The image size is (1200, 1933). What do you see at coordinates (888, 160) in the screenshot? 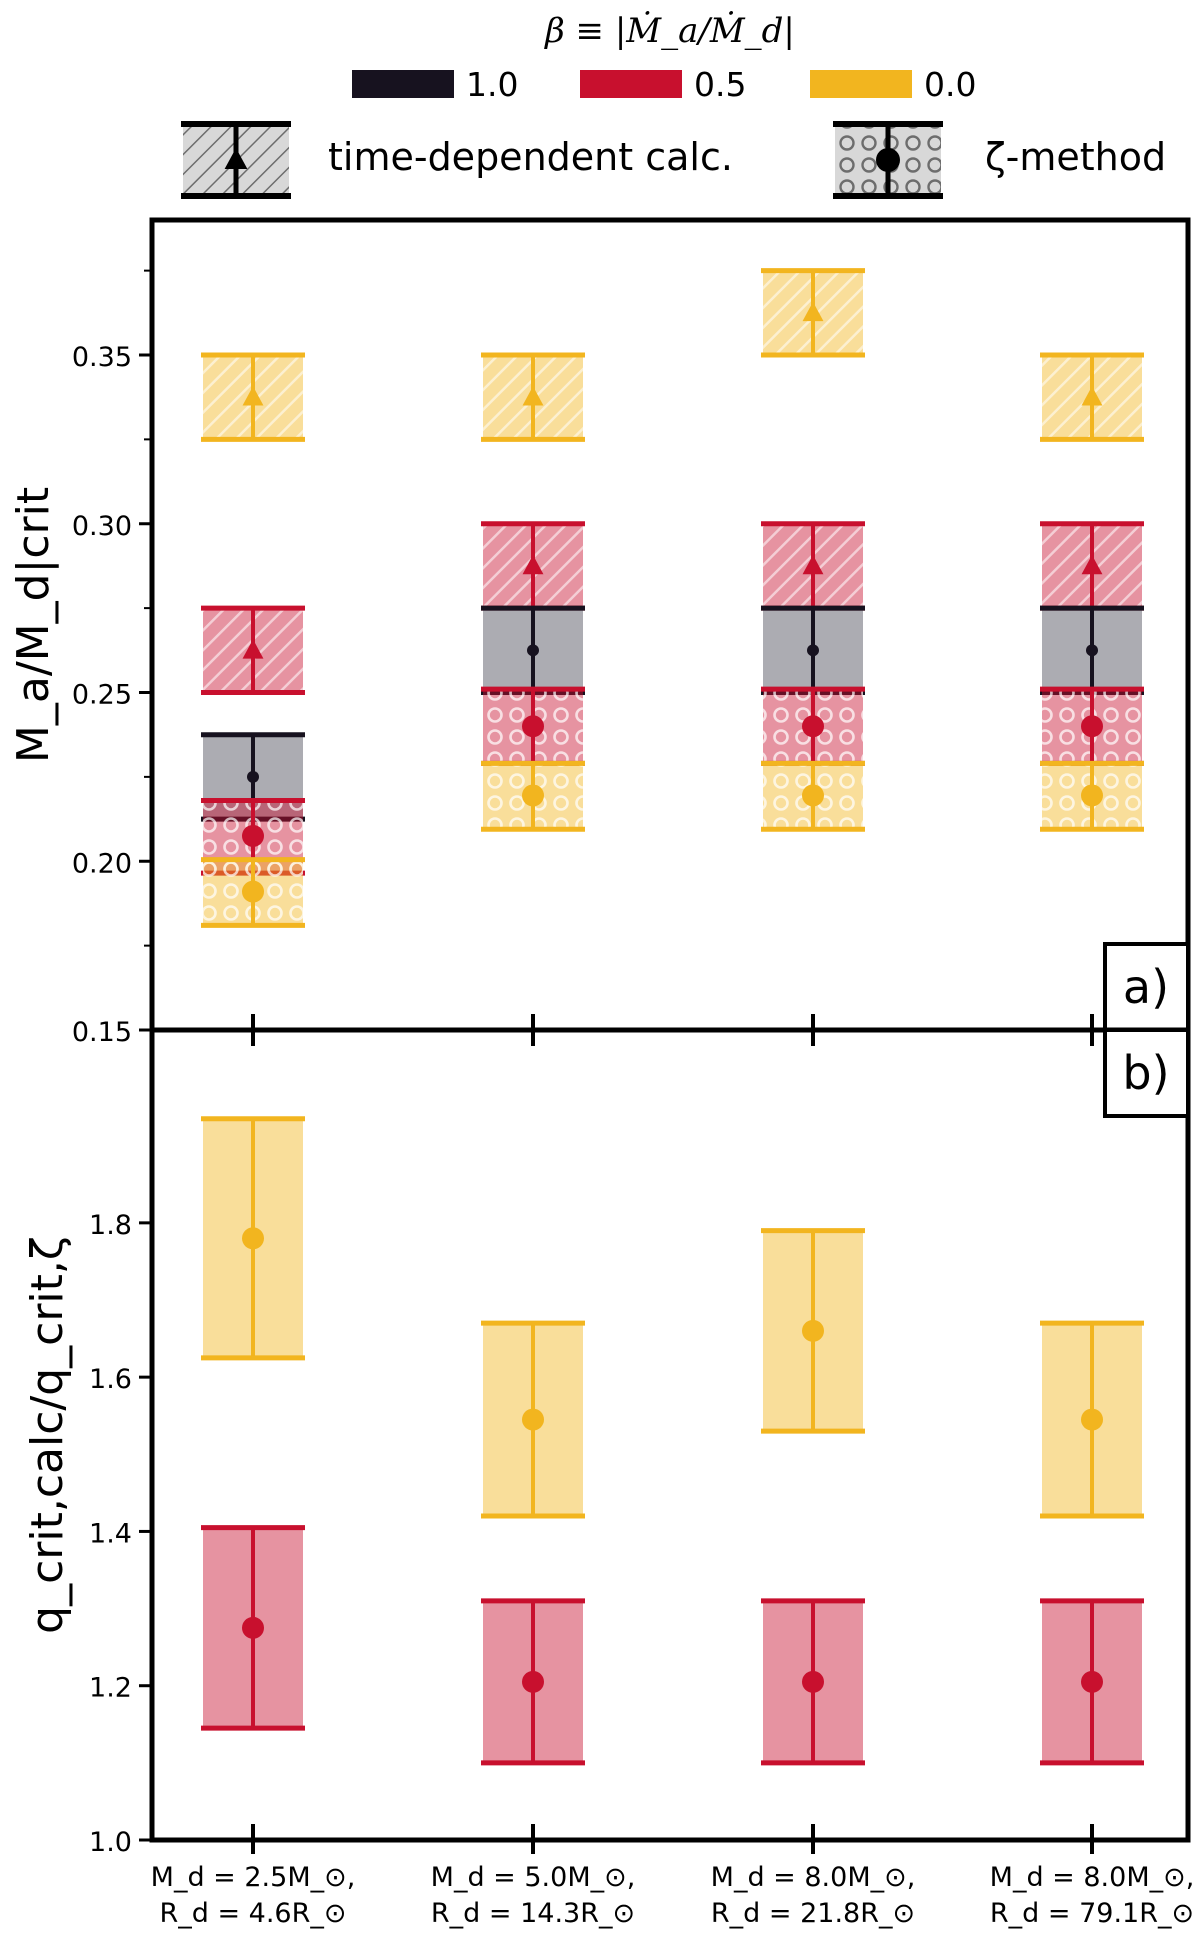
I see `circle-icon` at bounding box center [888, 160].